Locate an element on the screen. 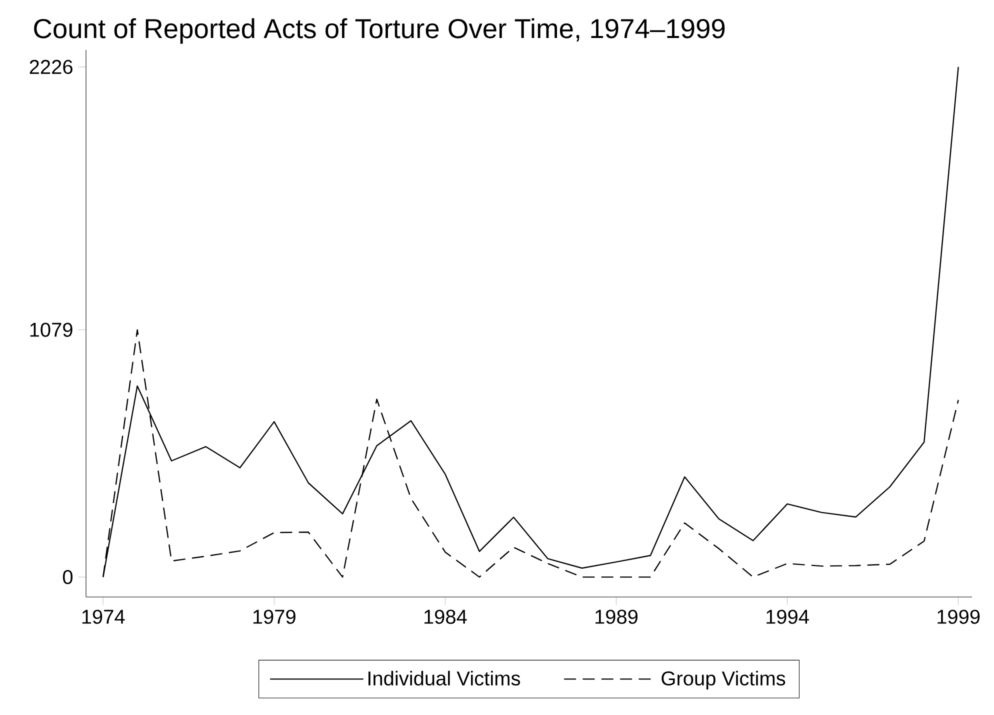 The image size is (994, 715). chart-title: Count of Reported Acts of Torture Over Time, 1974–1999 is located at coordinates (379, 31).